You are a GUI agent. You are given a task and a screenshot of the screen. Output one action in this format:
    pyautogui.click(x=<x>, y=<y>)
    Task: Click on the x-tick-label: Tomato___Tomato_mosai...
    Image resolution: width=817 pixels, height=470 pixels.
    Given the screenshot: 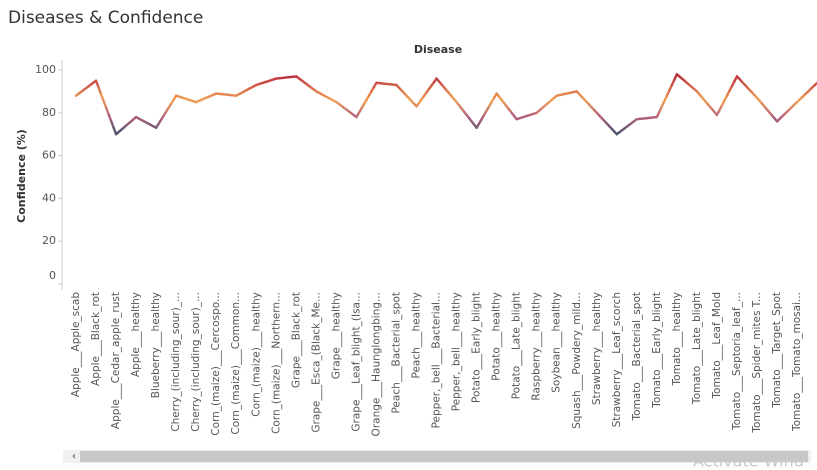 What is the action you would take?
    pyautogui.click(x=797, y=362)
    